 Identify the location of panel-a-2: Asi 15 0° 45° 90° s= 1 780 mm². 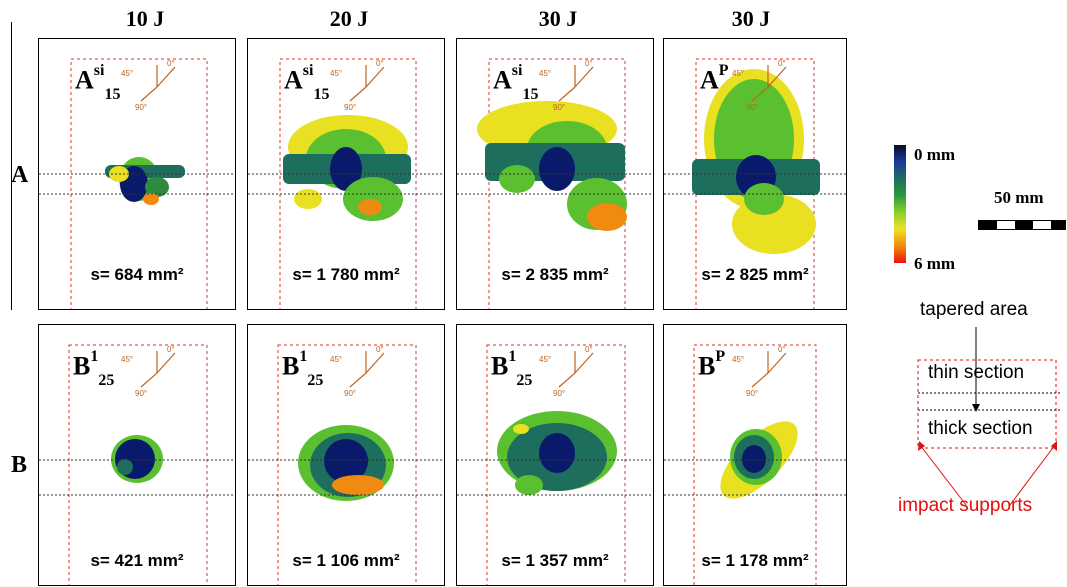
(346, 174).